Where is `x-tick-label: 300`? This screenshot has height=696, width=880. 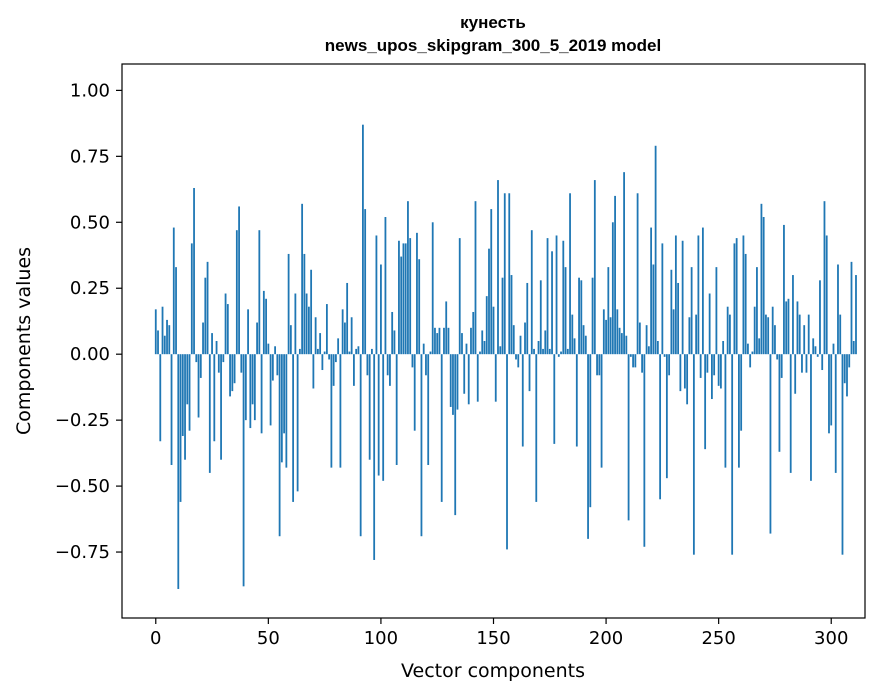
x-tick-label: 300 is located at coordinates (831, 638).